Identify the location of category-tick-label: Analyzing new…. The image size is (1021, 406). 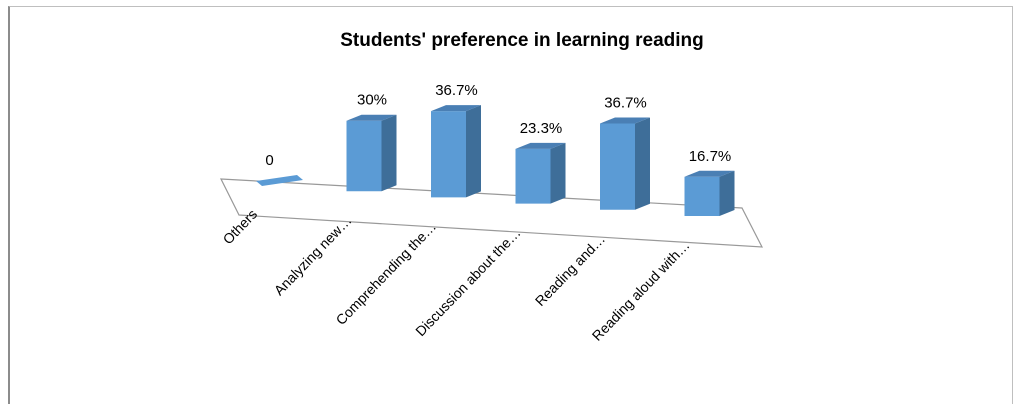
(313, 255).